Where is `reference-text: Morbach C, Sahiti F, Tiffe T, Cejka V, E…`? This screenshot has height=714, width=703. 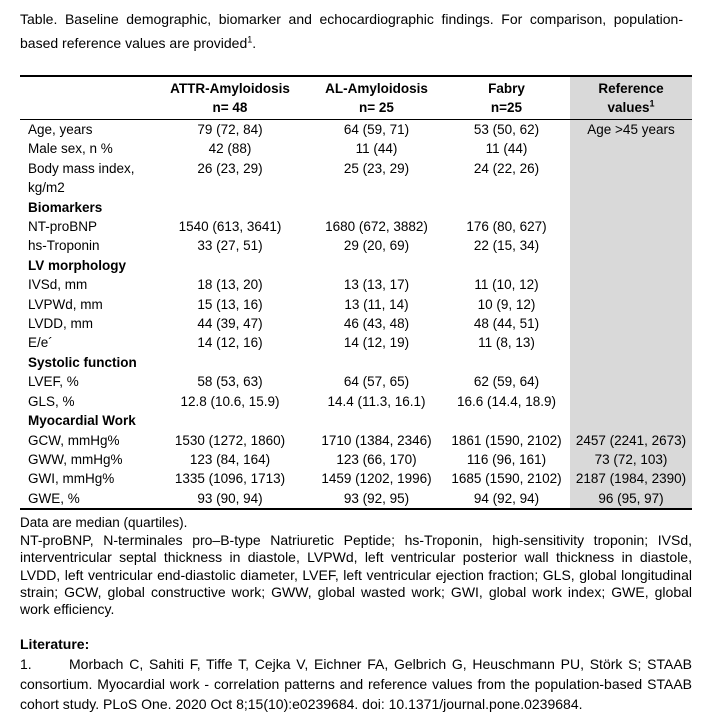 reference-text: Morbach C, Sahiti F, Tiffe T, Cejka V, E… is located at coordinates (356, 683).